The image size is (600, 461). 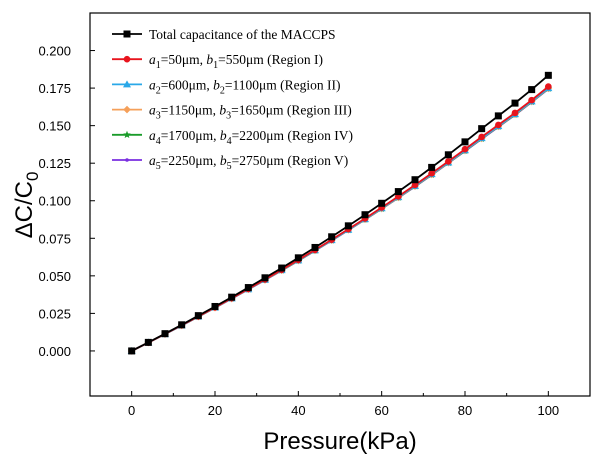 I want to click on y-tick-label: 0.200, so click(x=54, y=51).